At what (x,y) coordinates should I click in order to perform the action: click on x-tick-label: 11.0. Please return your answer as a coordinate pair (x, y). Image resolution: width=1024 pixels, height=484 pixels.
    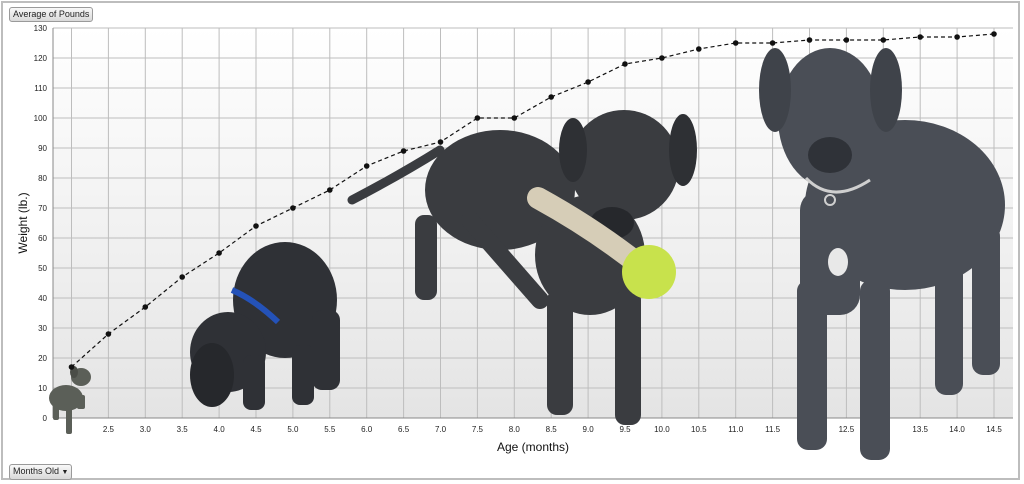
    Looking at the image, I should click on (736, 429).